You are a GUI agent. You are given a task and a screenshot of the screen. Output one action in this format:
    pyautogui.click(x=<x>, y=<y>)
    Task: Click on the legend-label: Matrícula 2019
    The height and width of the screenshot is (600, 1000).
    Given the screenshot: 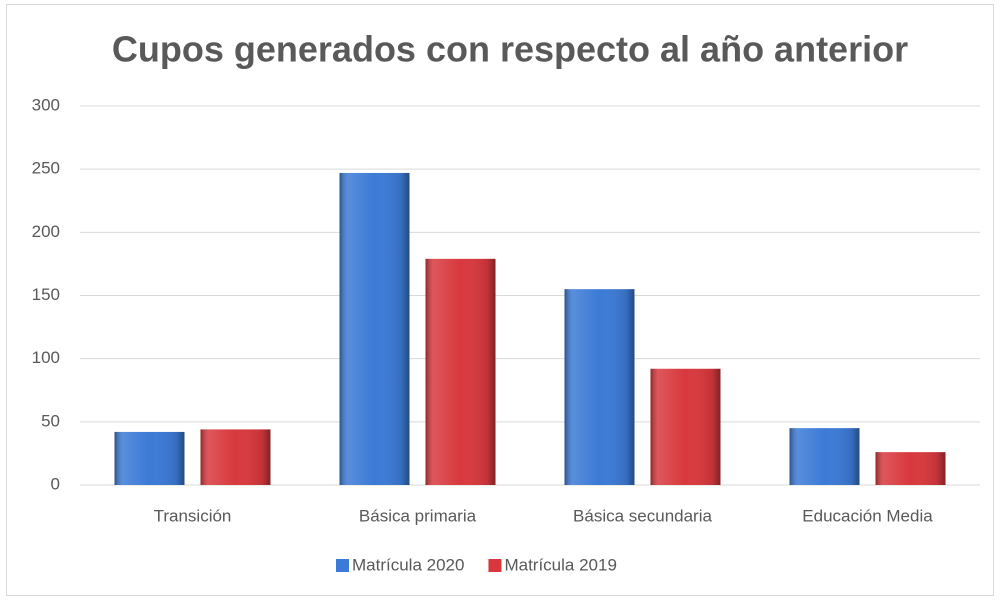 What is the action you would take?
    pyautogui.click(x=560, y=564)
    